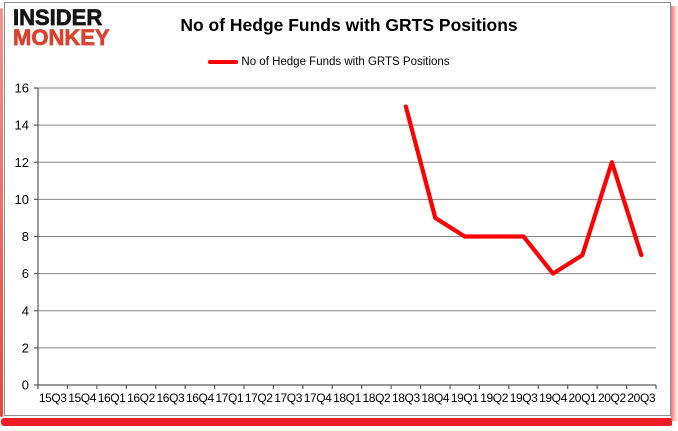  What do you see at coordinates (229, 398) in the screenshot?
I see `svg-text: 17Q1` at bounding box center [229, 398].